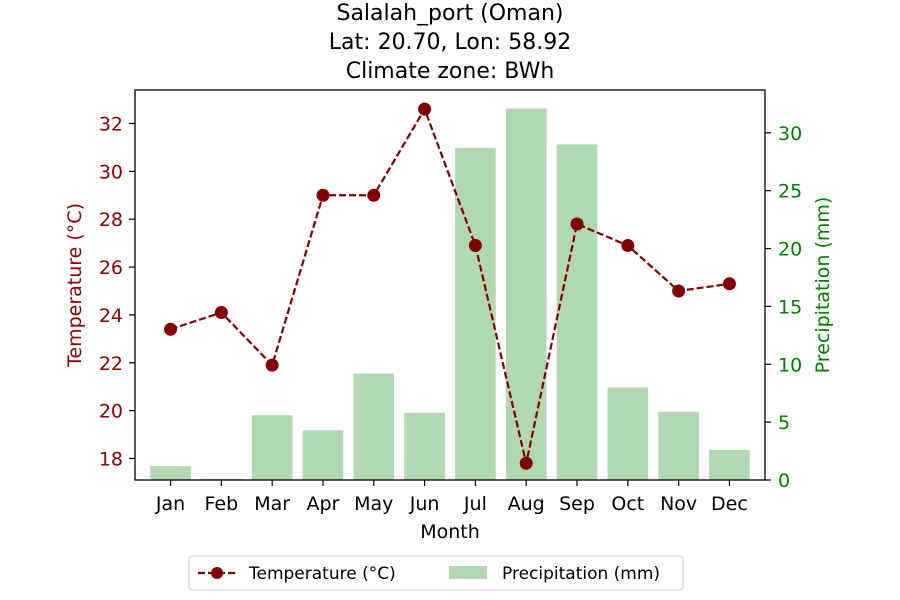 The image size is (900, 600). What do you see at coordinates (272, 365) in the screenshot?
I see `temp-point-mar` at bounding box center [272, 365].